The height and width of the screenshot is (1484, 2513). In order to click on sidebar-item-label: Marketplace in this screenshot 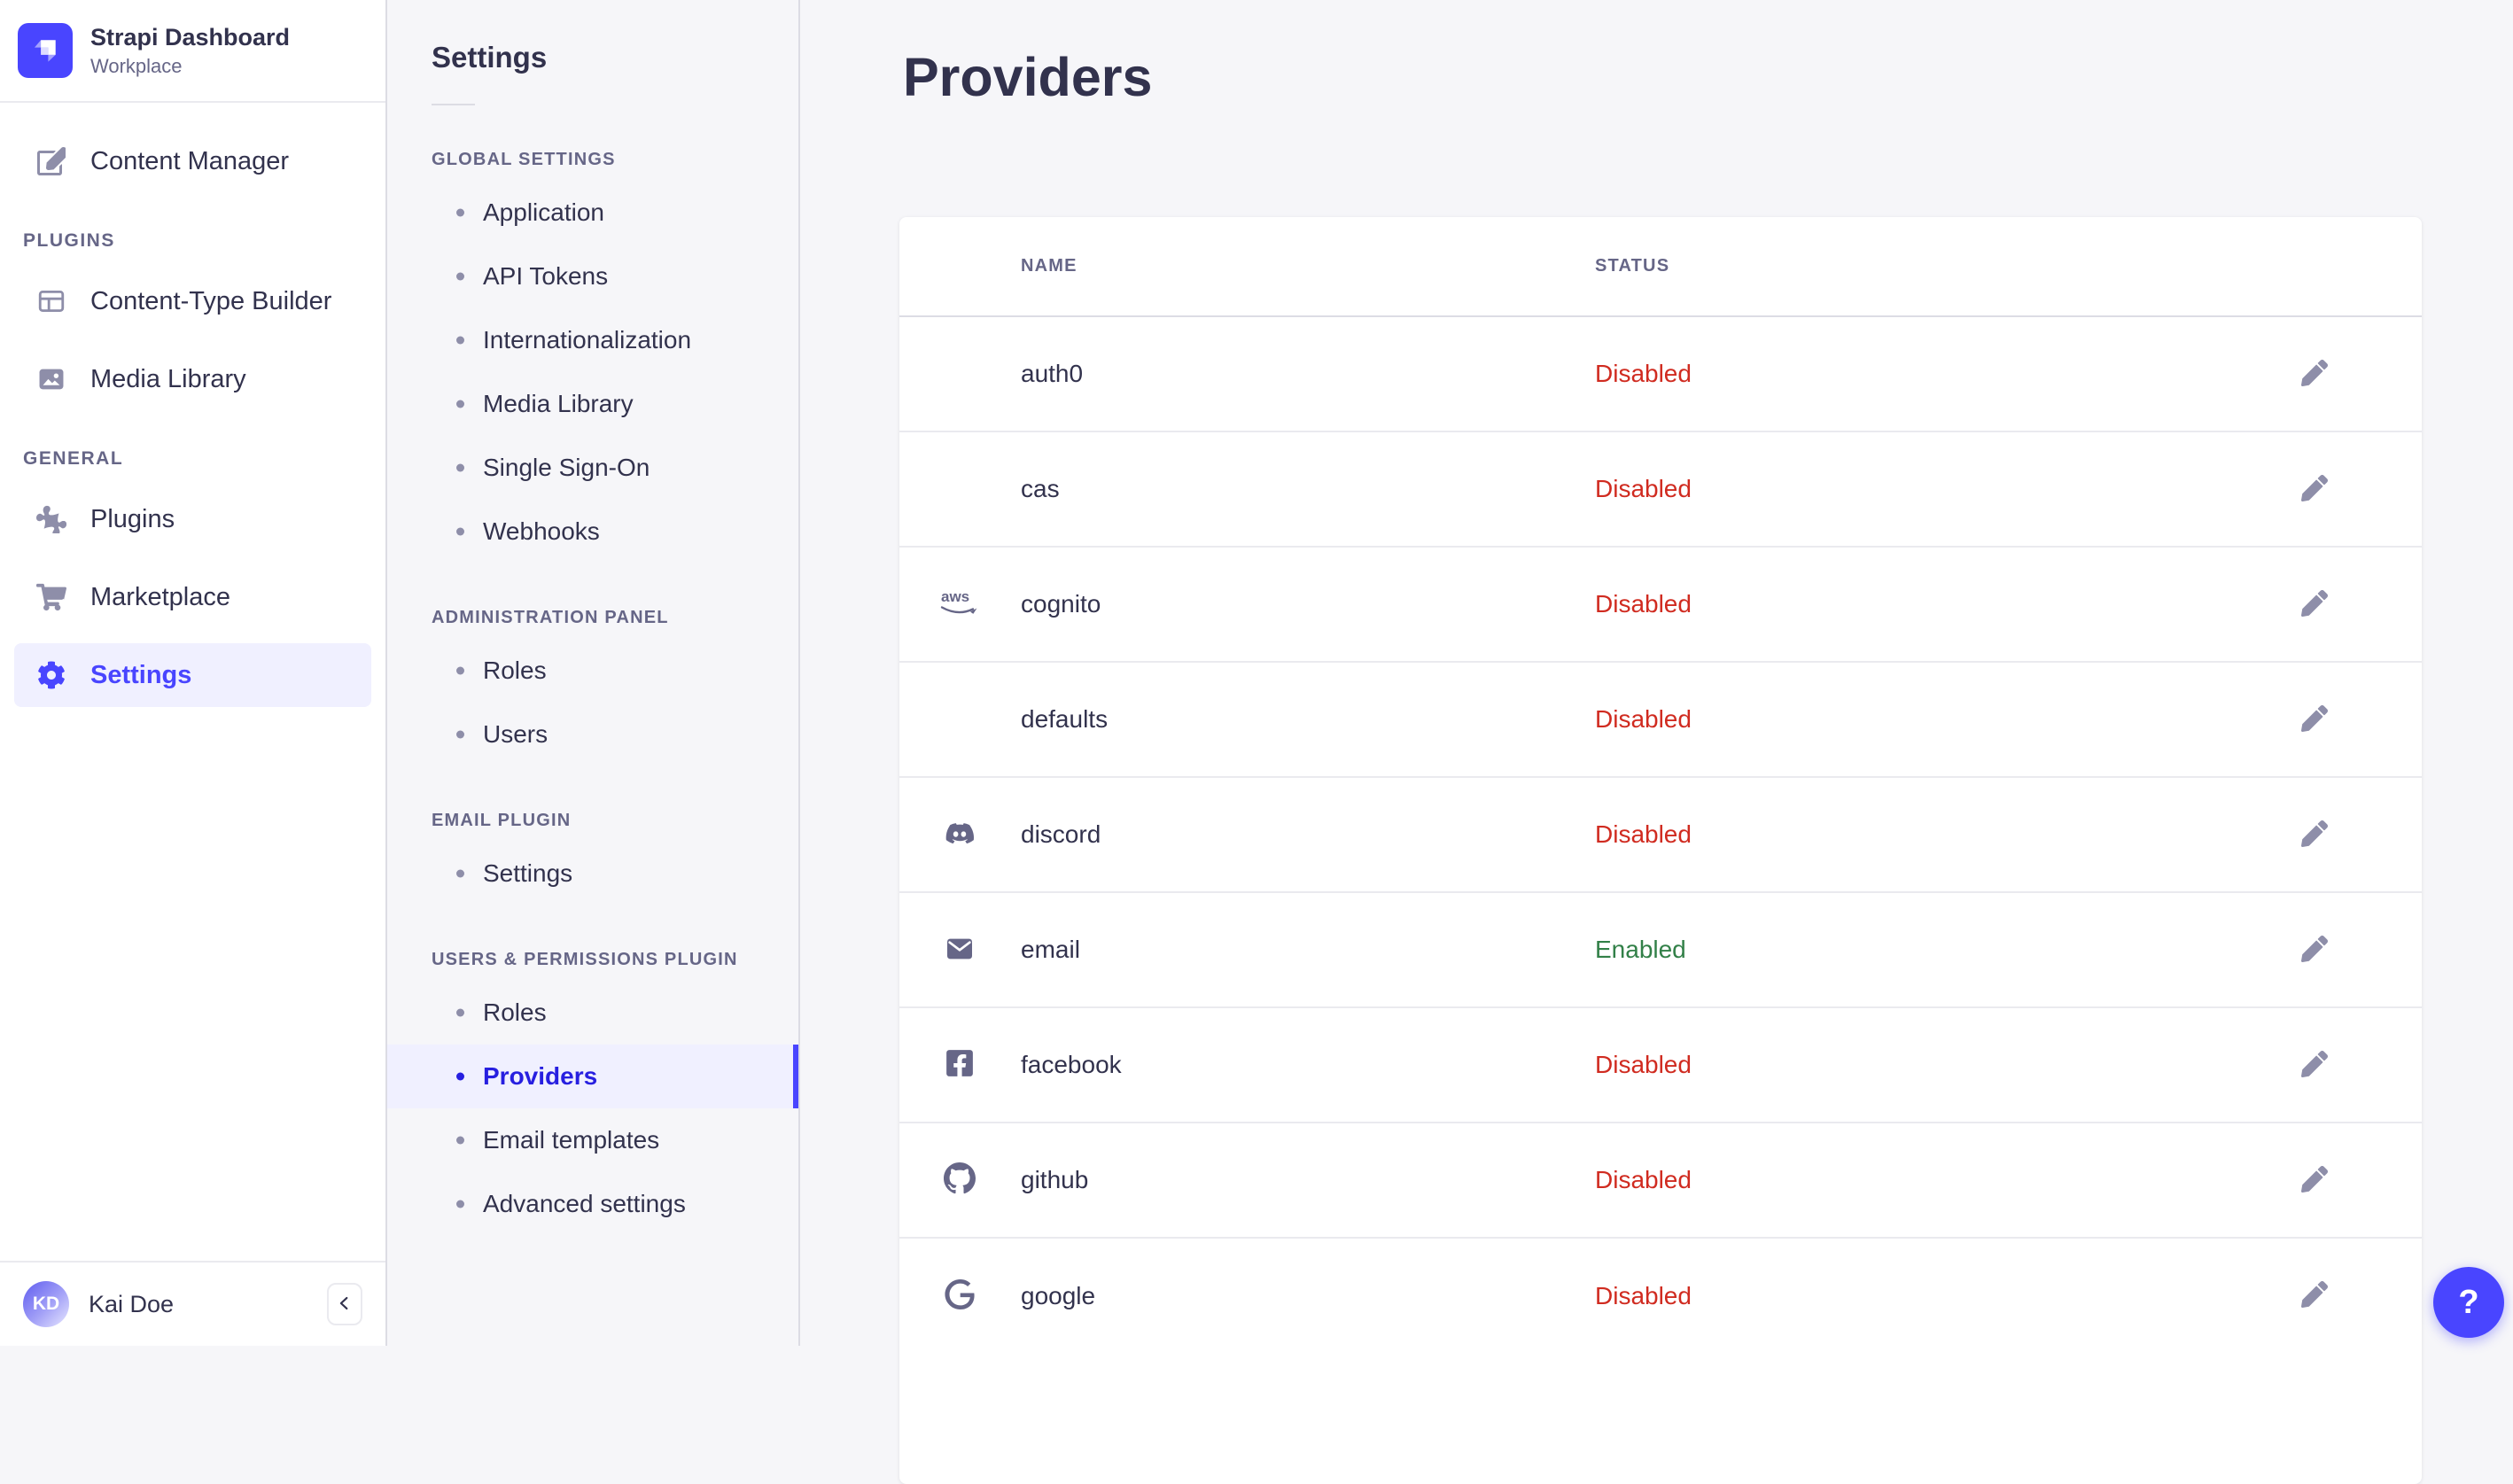, I will do `click(160, 597)`.